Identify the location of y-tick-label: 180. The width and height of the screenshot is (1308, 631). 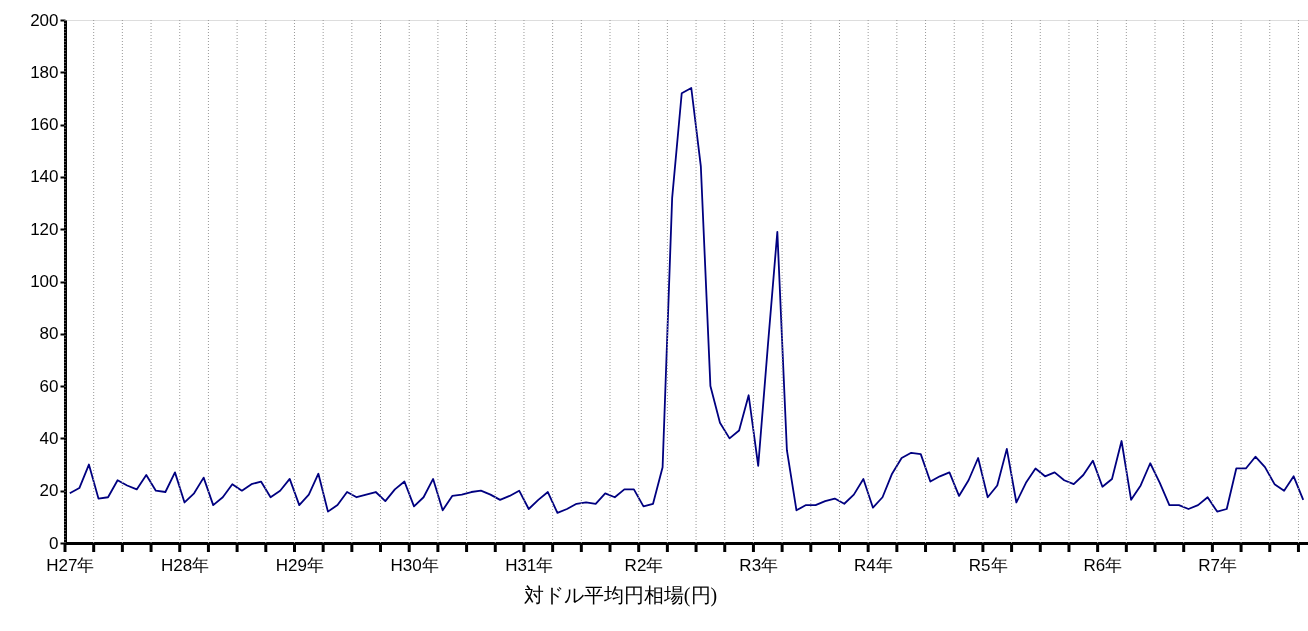
(44, 72).